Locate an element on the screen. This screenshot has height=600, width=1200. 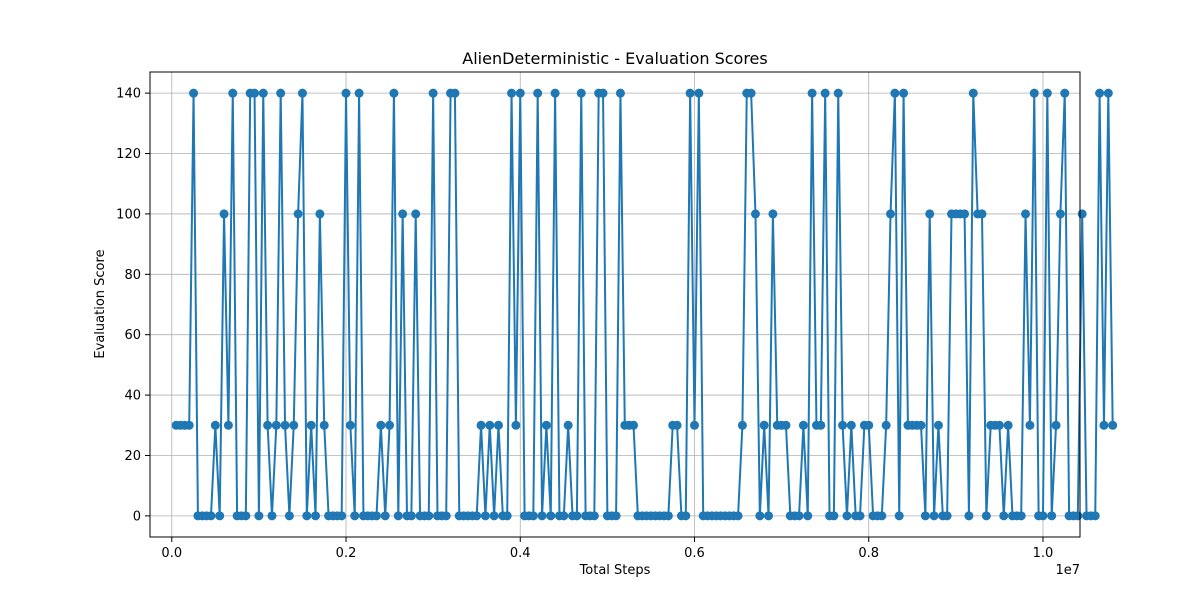
y-tick-label: 60 is located at coordinates (132, 335).